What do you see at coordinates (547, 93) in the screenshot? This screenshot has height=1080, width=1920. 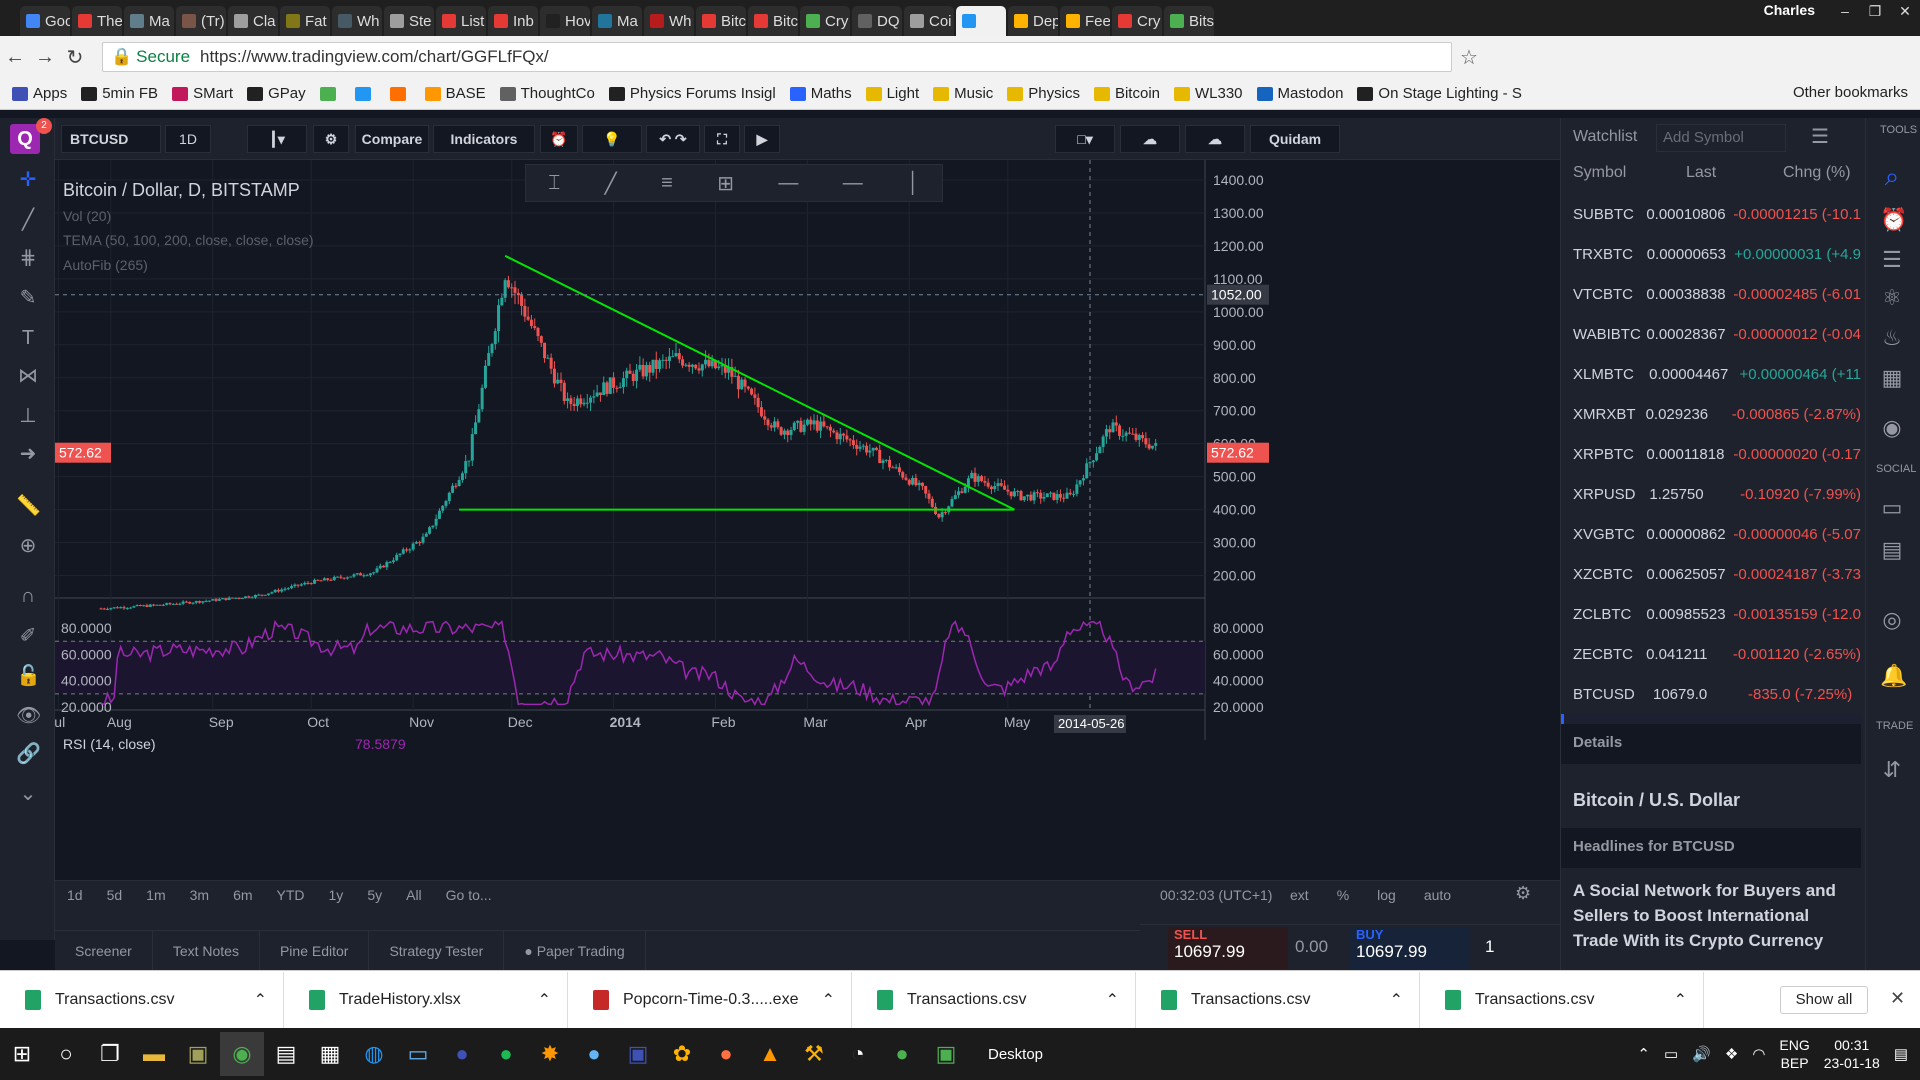 I see `bookmark-item: ThoughtCo` at bounding box center [547, 93].